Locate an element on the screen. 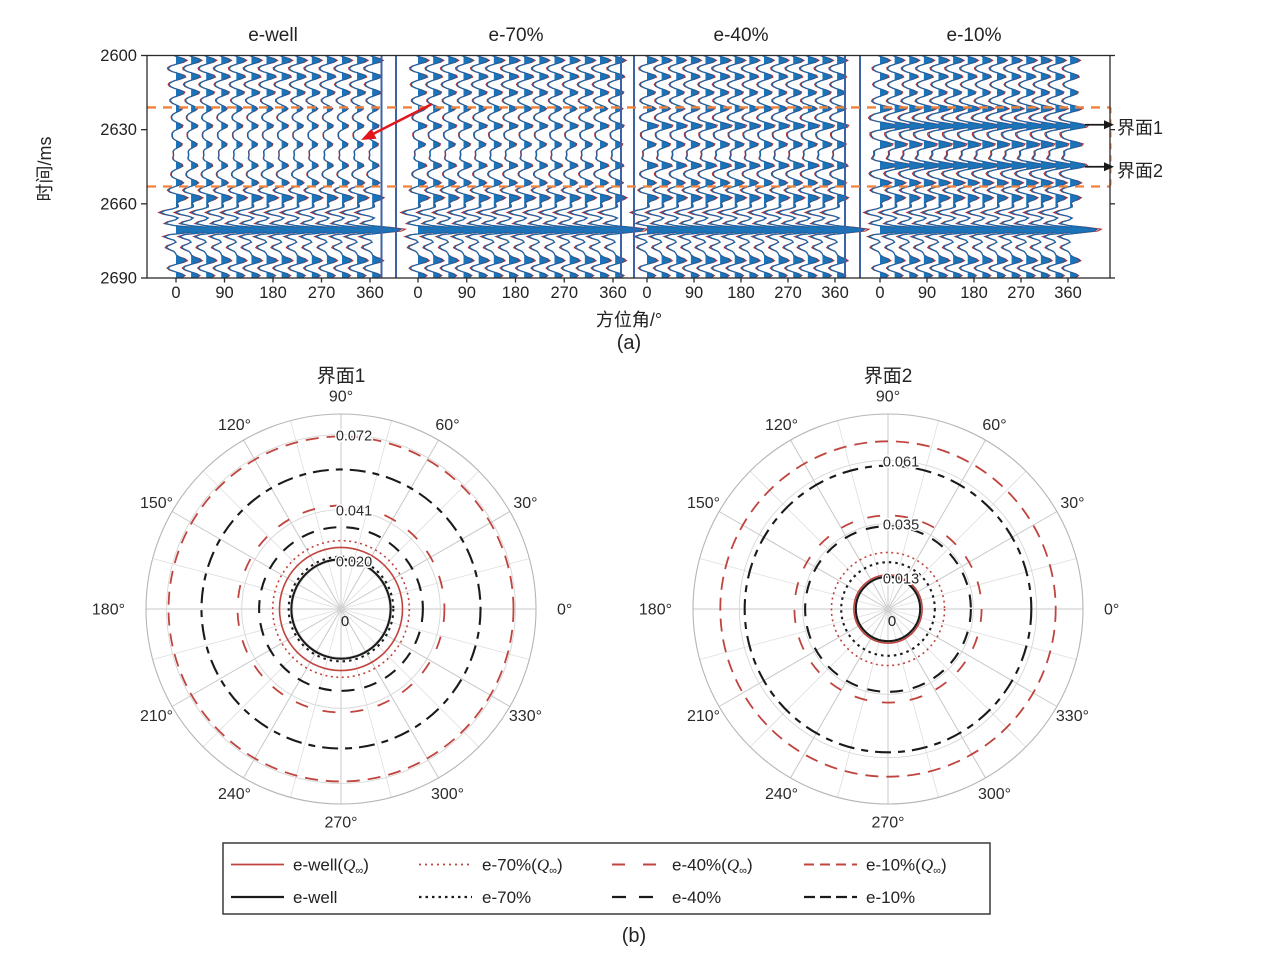 Image resolution: width=1269 pixels, height=954 pixels. polar-r-tick-label: 0.072 is located at coordinates (354, 437).